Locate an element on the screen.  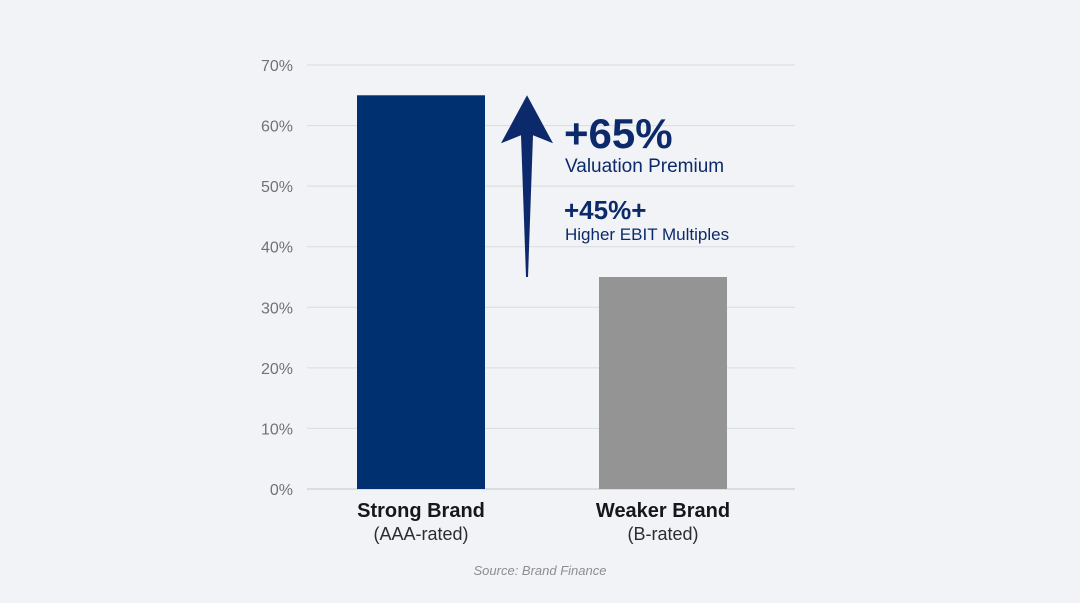
annotation-headline-1: +65% is located at coordinates (618, 133).